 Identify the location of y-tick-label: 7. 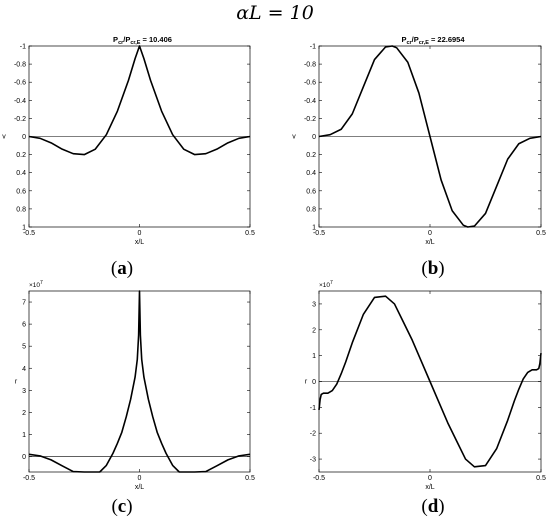
(24, 303).